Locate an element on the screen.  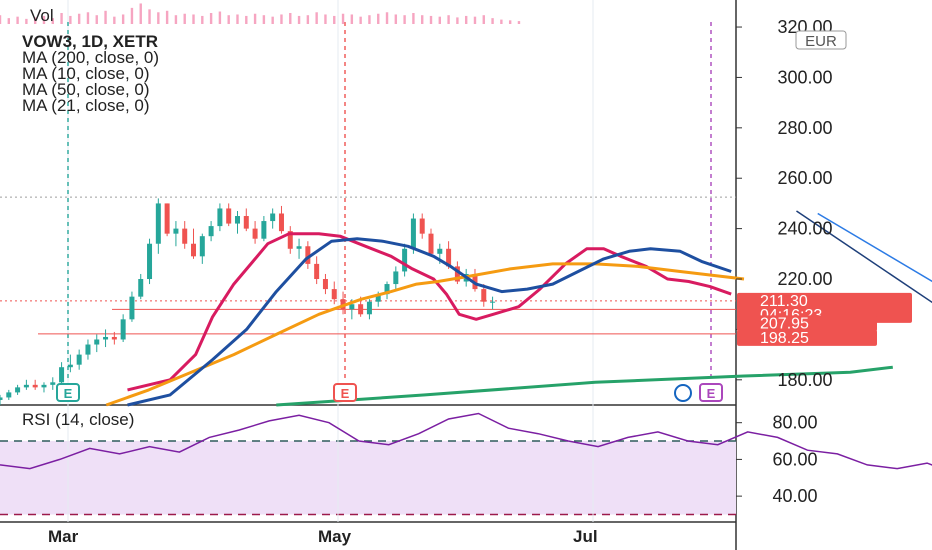
indicator-ma50: MA (50, close, 0) is located at coordinates (86, 89).